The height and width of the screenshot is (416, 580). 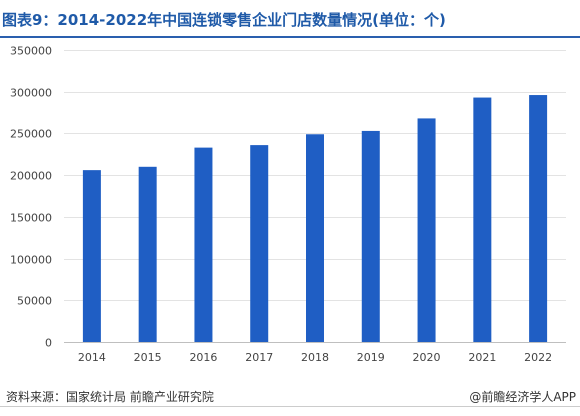 I want to click on x-tick-label: 2019, so click(x=371, y=357).